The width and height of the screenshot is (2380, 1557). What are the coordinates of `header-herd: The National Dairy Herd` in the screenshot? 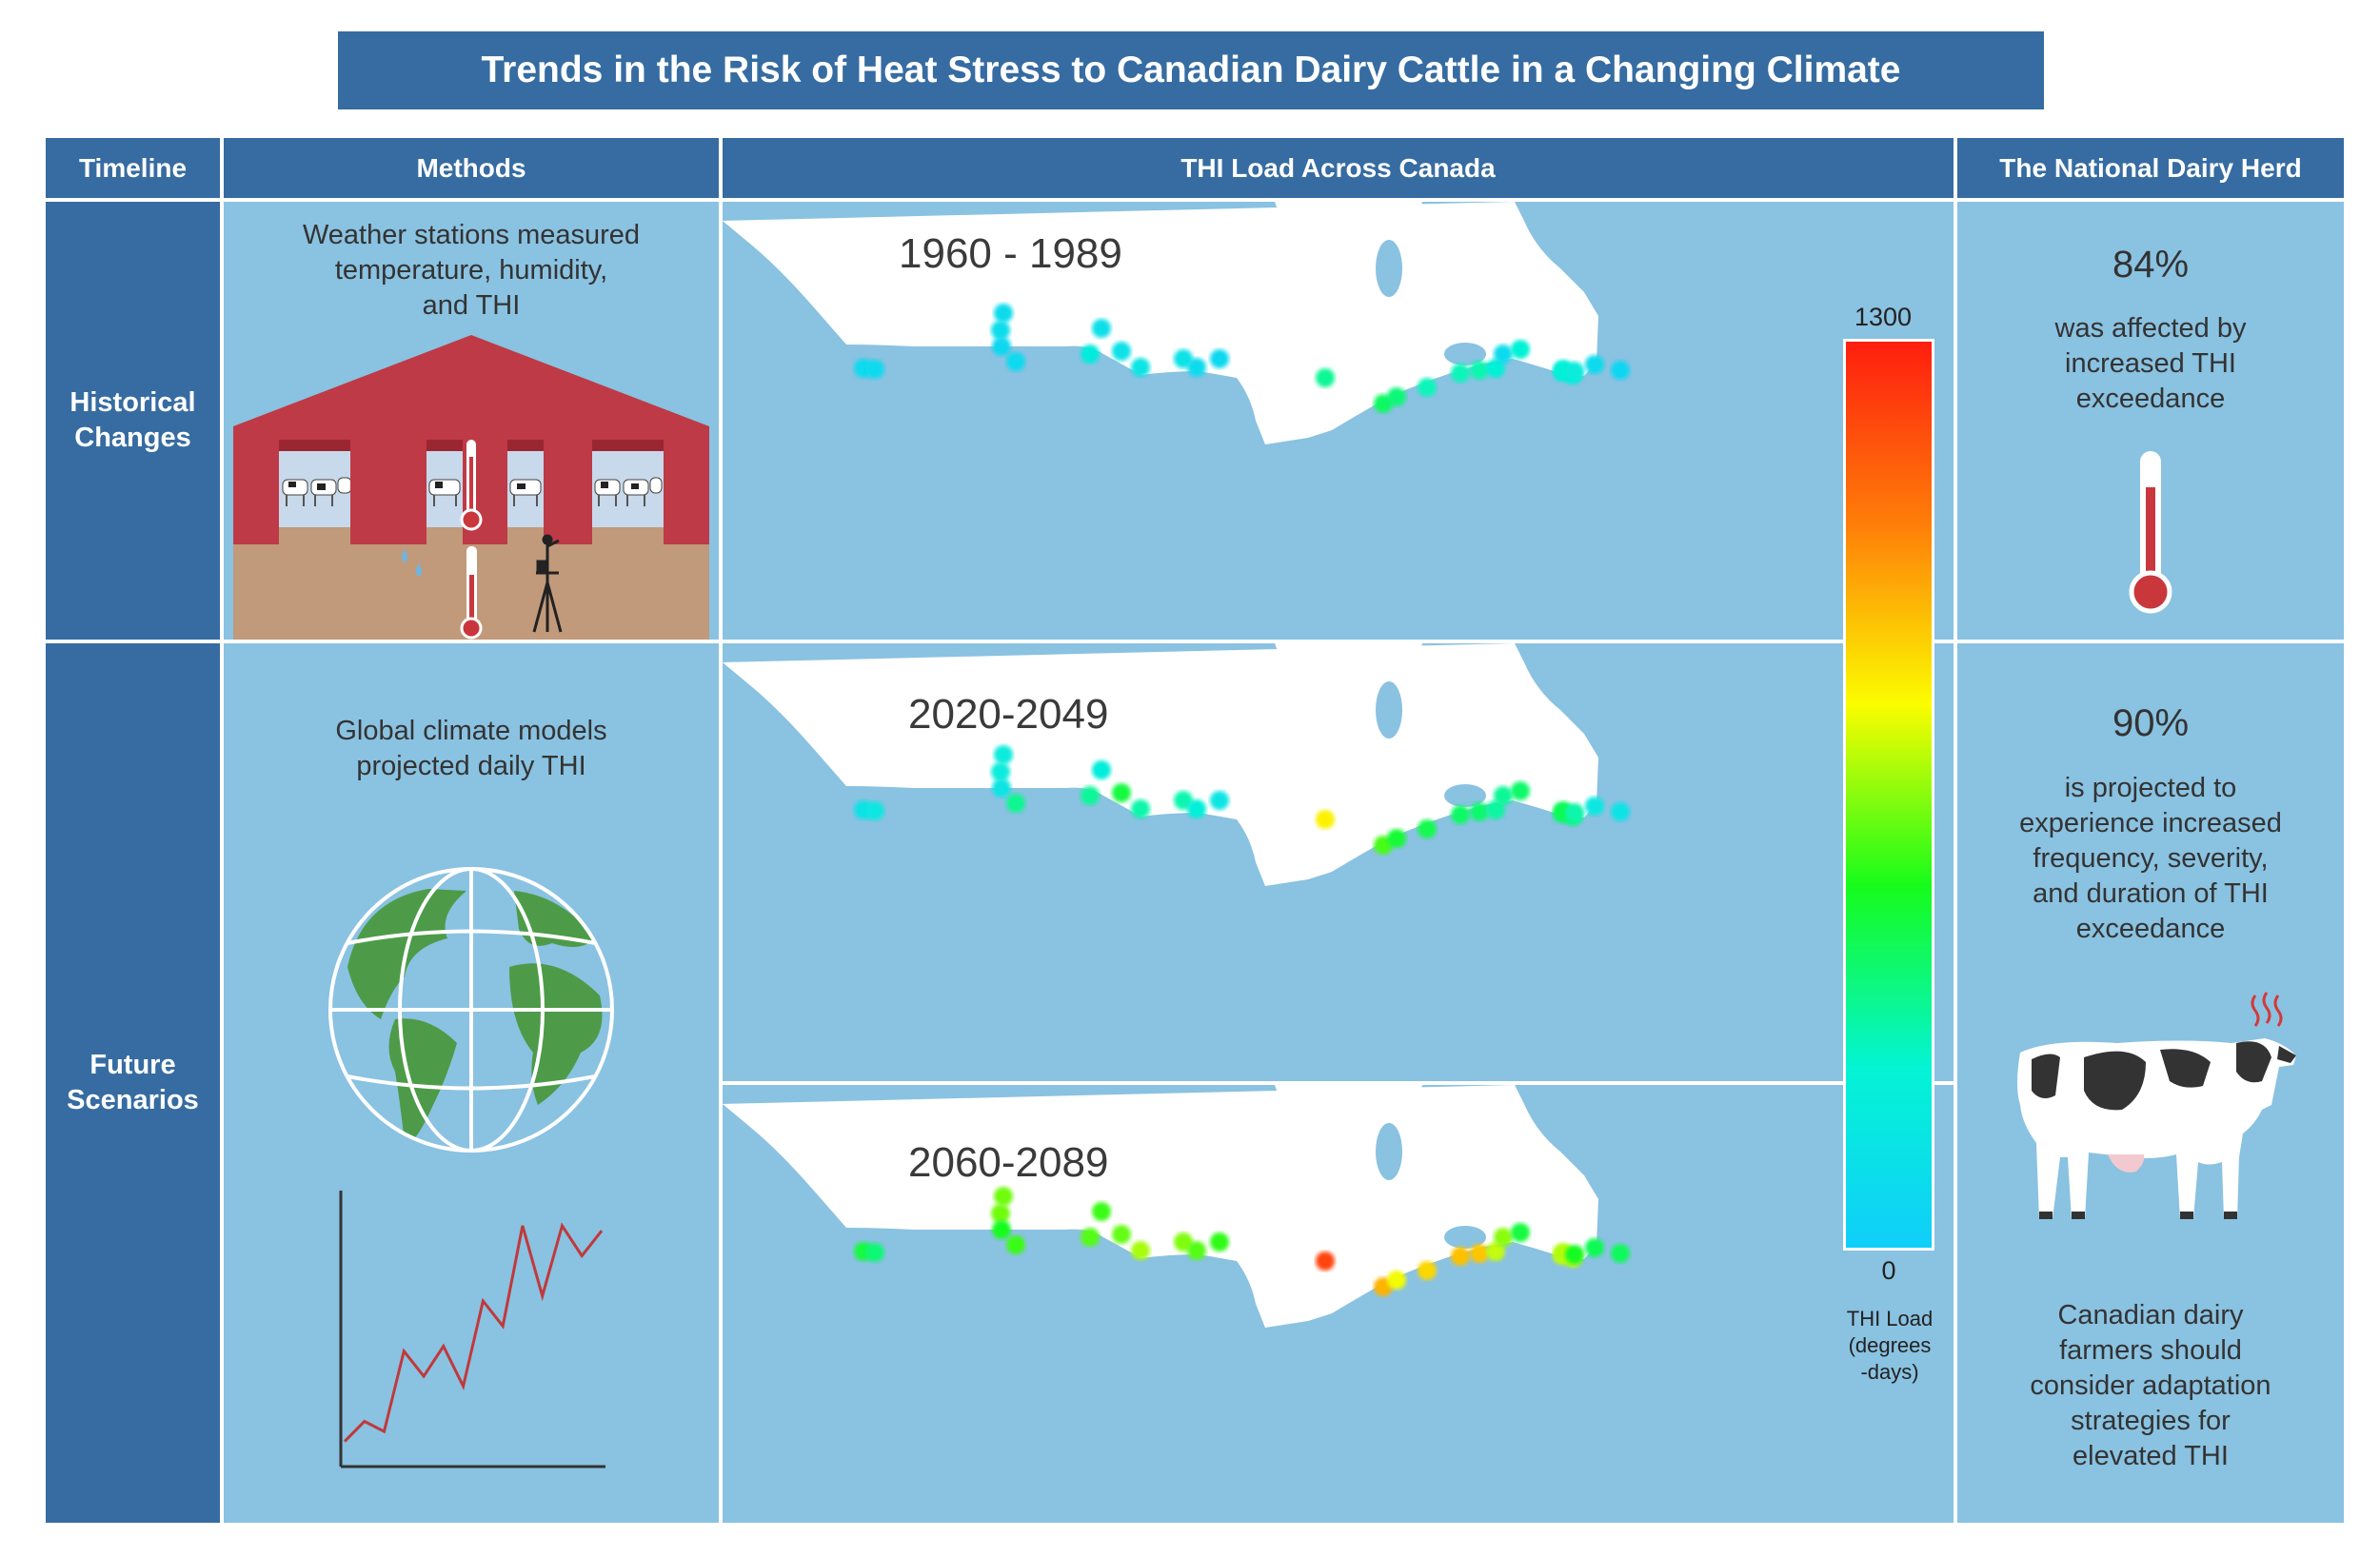 It's located at (2150, 168).